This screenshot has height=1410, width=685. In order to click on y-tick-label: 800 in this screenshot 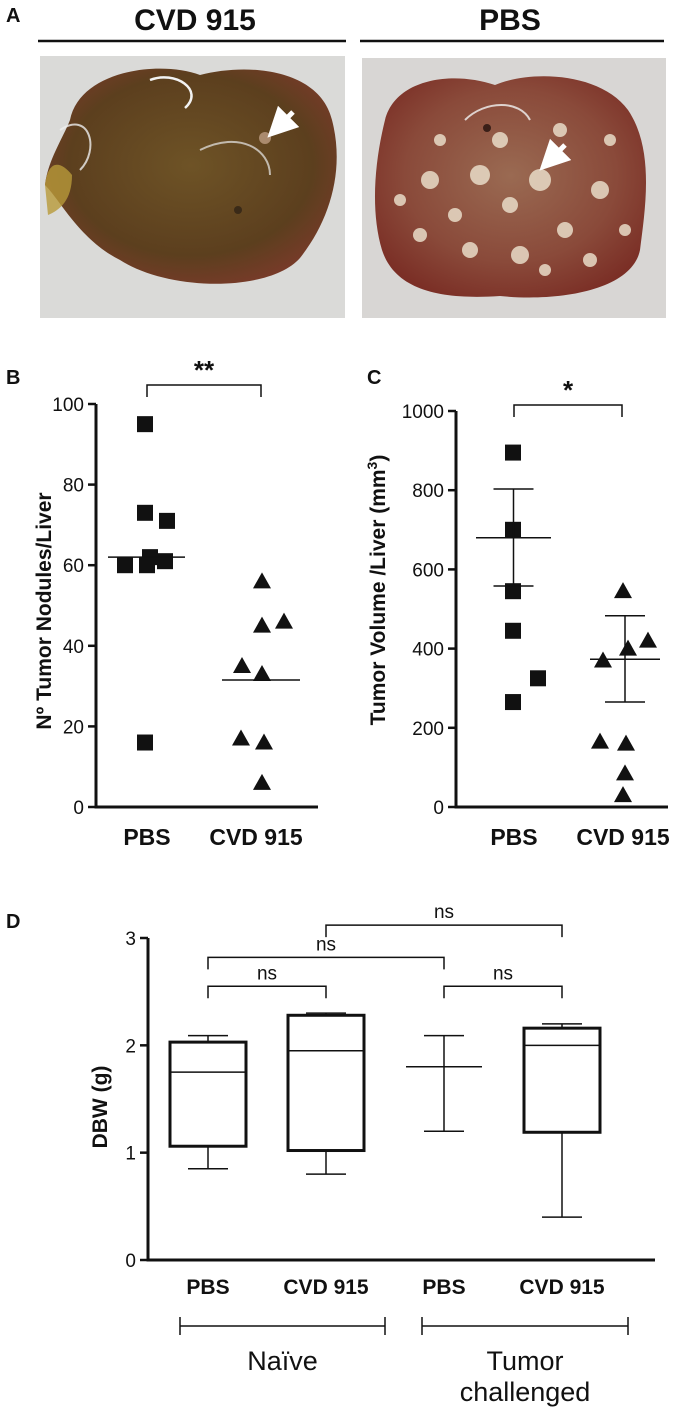, I will do `click(428, 491)`.